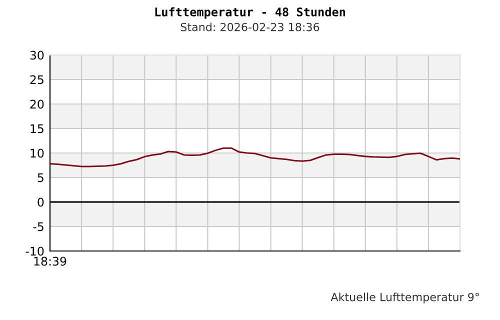 Image resolution: width=500 pixels, height=320 pixels. What do you see at coordinates (404, 298) in the screenshot?
I see `text: Aktuelle Lufttemperatur 9°` at bounding box center [404, 298].